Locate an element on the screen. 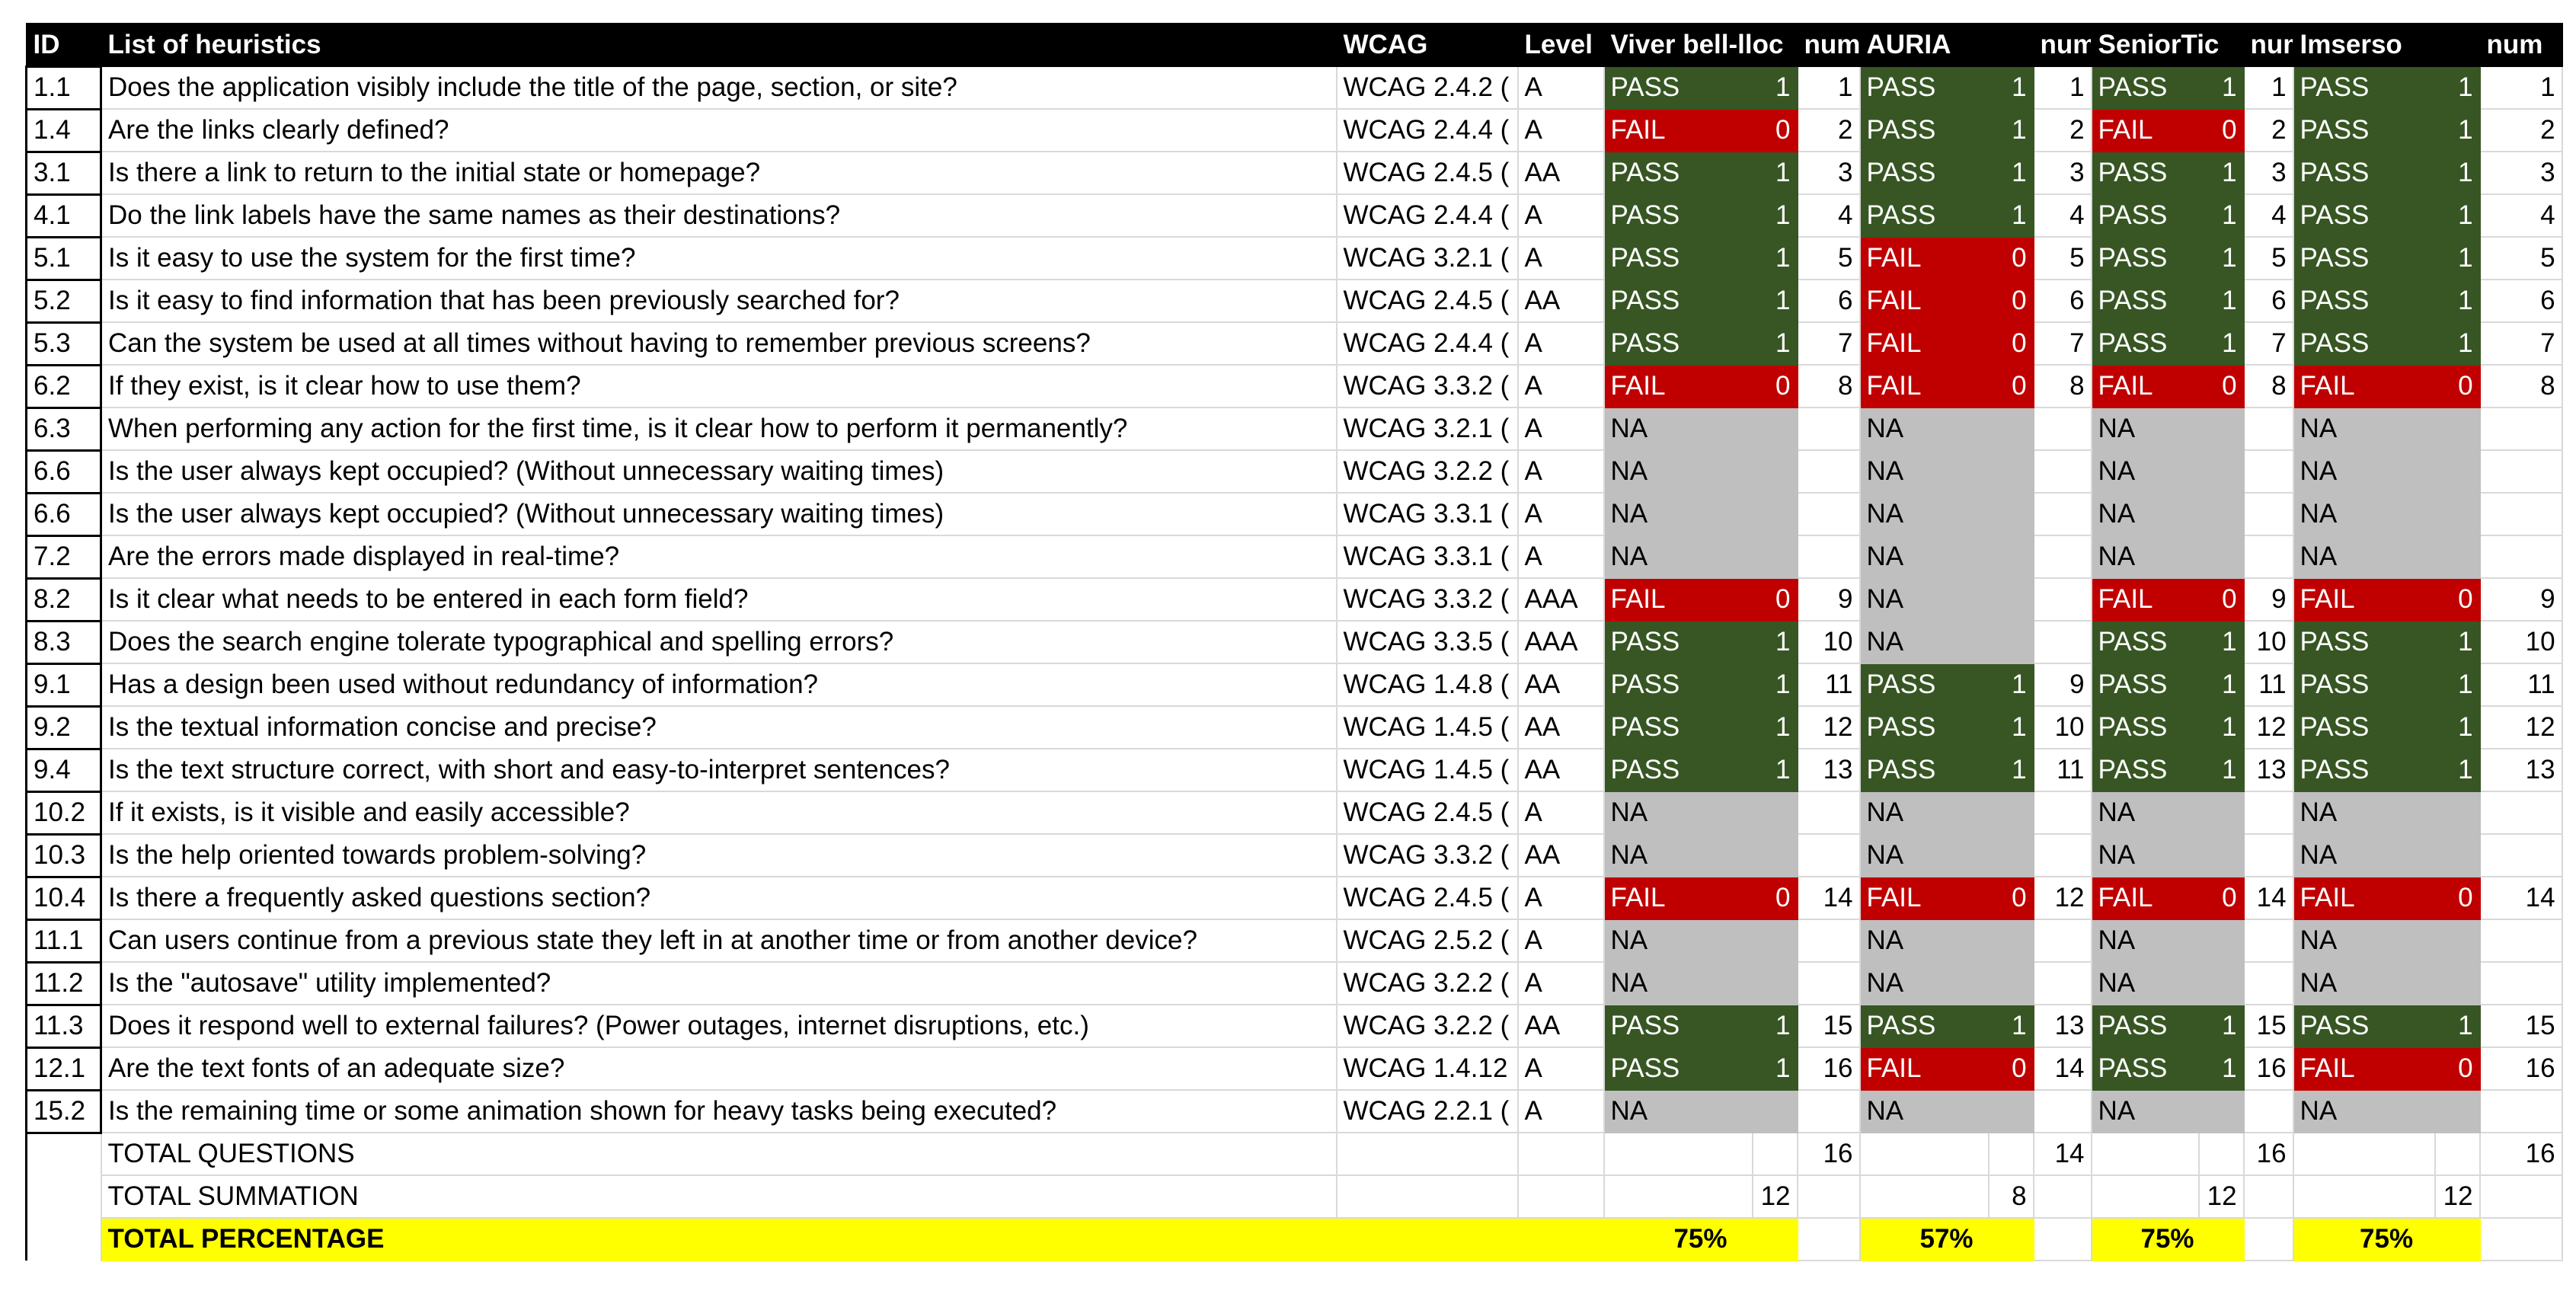  level: AAA is located at coordinates (1561, 599).